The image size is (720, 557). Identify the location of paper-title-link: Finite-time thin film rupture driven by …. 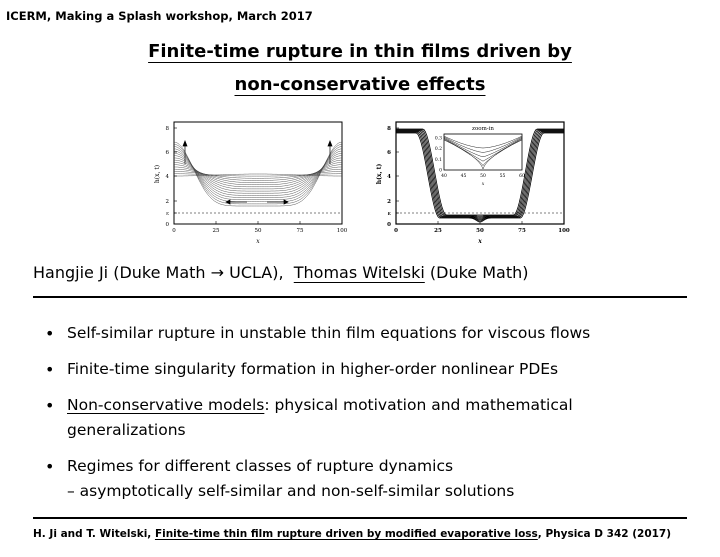
(346, 534).